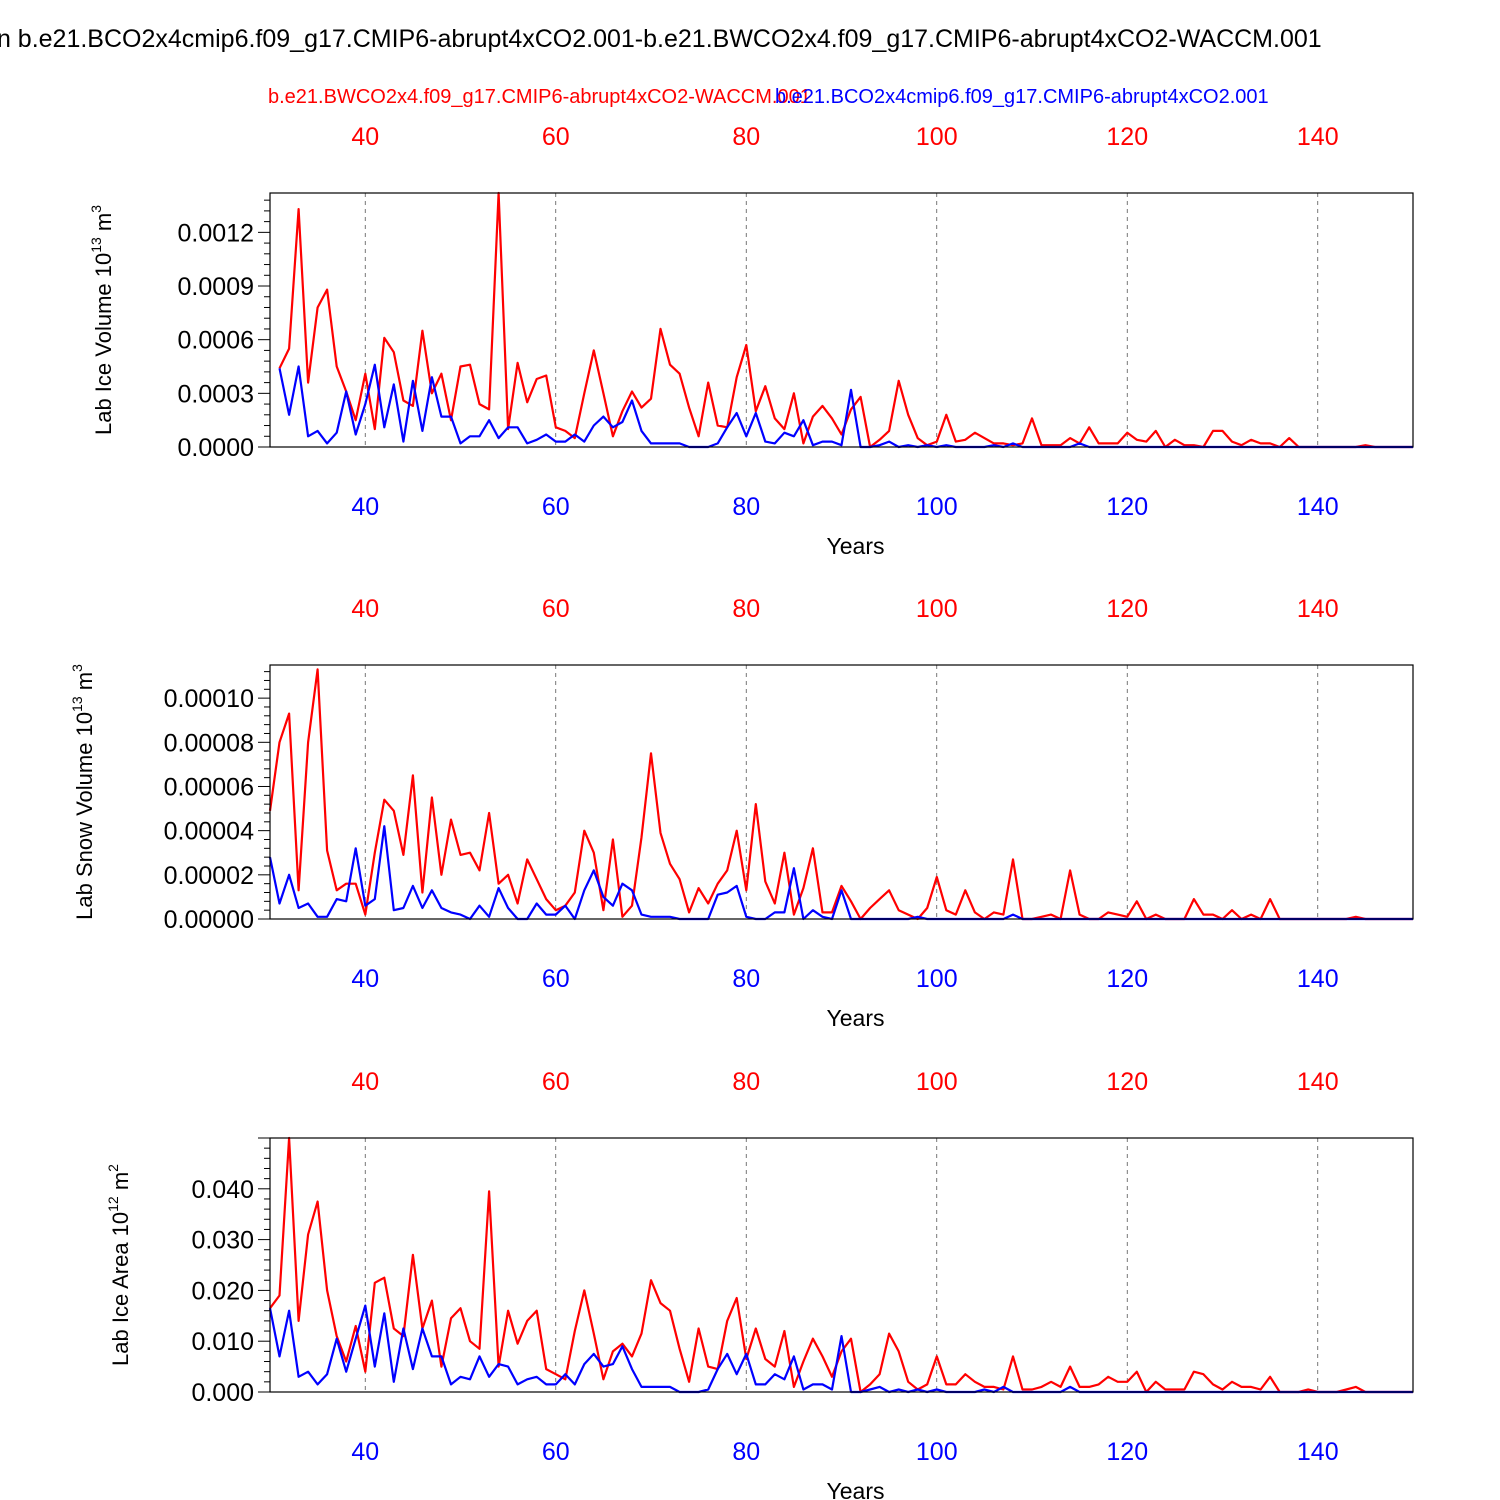 The width and height of the screenshot is (1500, 1500). What do you see at coordinates (209, 699) in the screenshot?
I see `y-tick-label: 0.00010` at bounding box center [209, 699].